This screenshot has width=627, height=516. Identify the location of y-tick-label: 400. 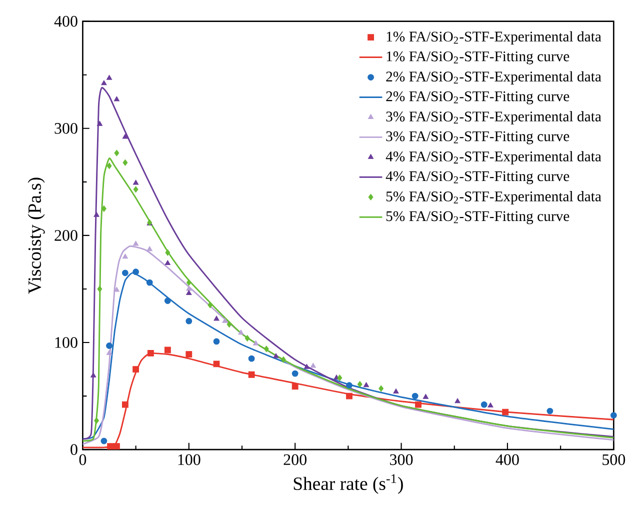
(66, 21).